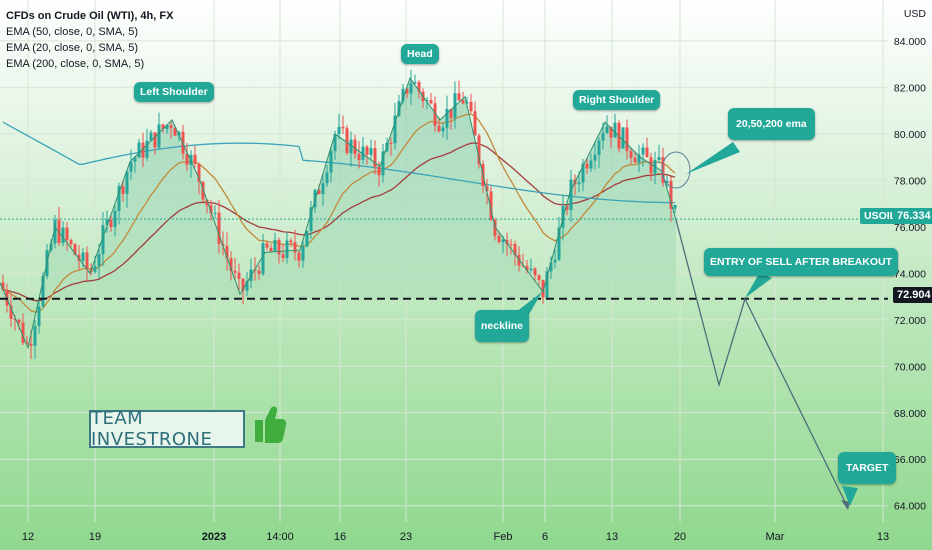 The height and width of the screenshot is (550, 932). I want to click on x-tick-label: 2023, so click(214, 537).